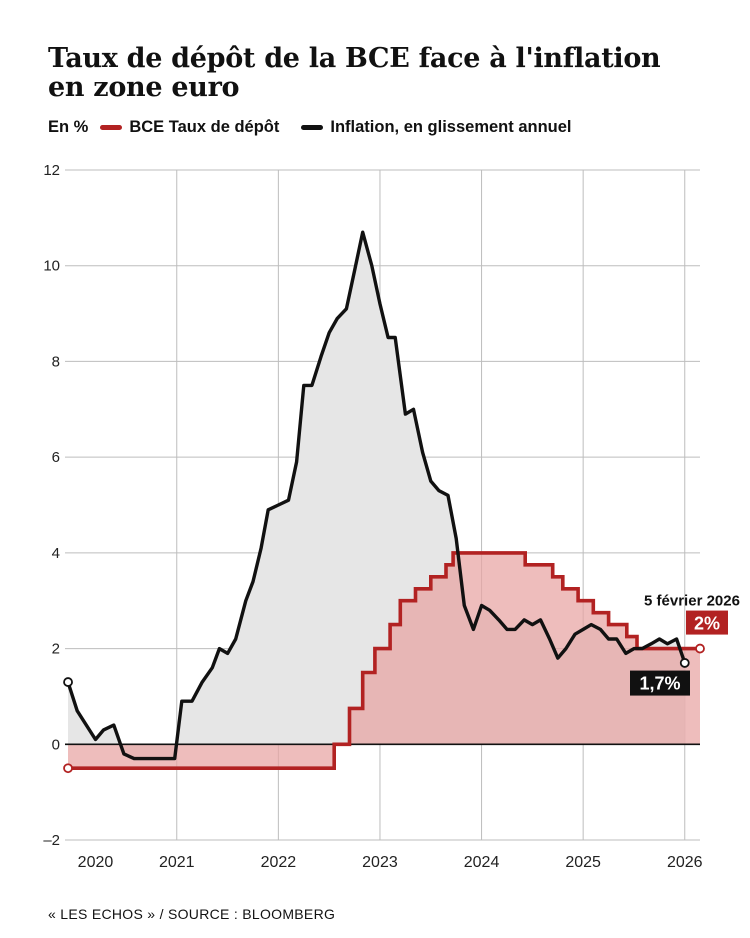  Describe the element at coordinates (68, 768) in the screenshot. I see `deposit-start-point` at that location.